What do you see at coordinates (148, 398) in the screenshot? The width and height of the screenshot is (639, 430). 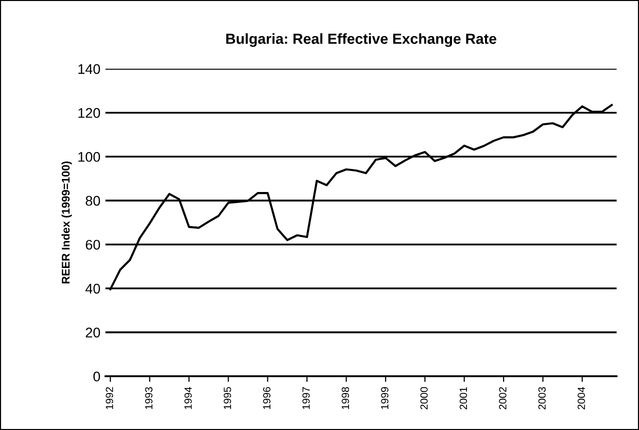 I see `x-tick-label: 1993` at bounding box center [148, 398].